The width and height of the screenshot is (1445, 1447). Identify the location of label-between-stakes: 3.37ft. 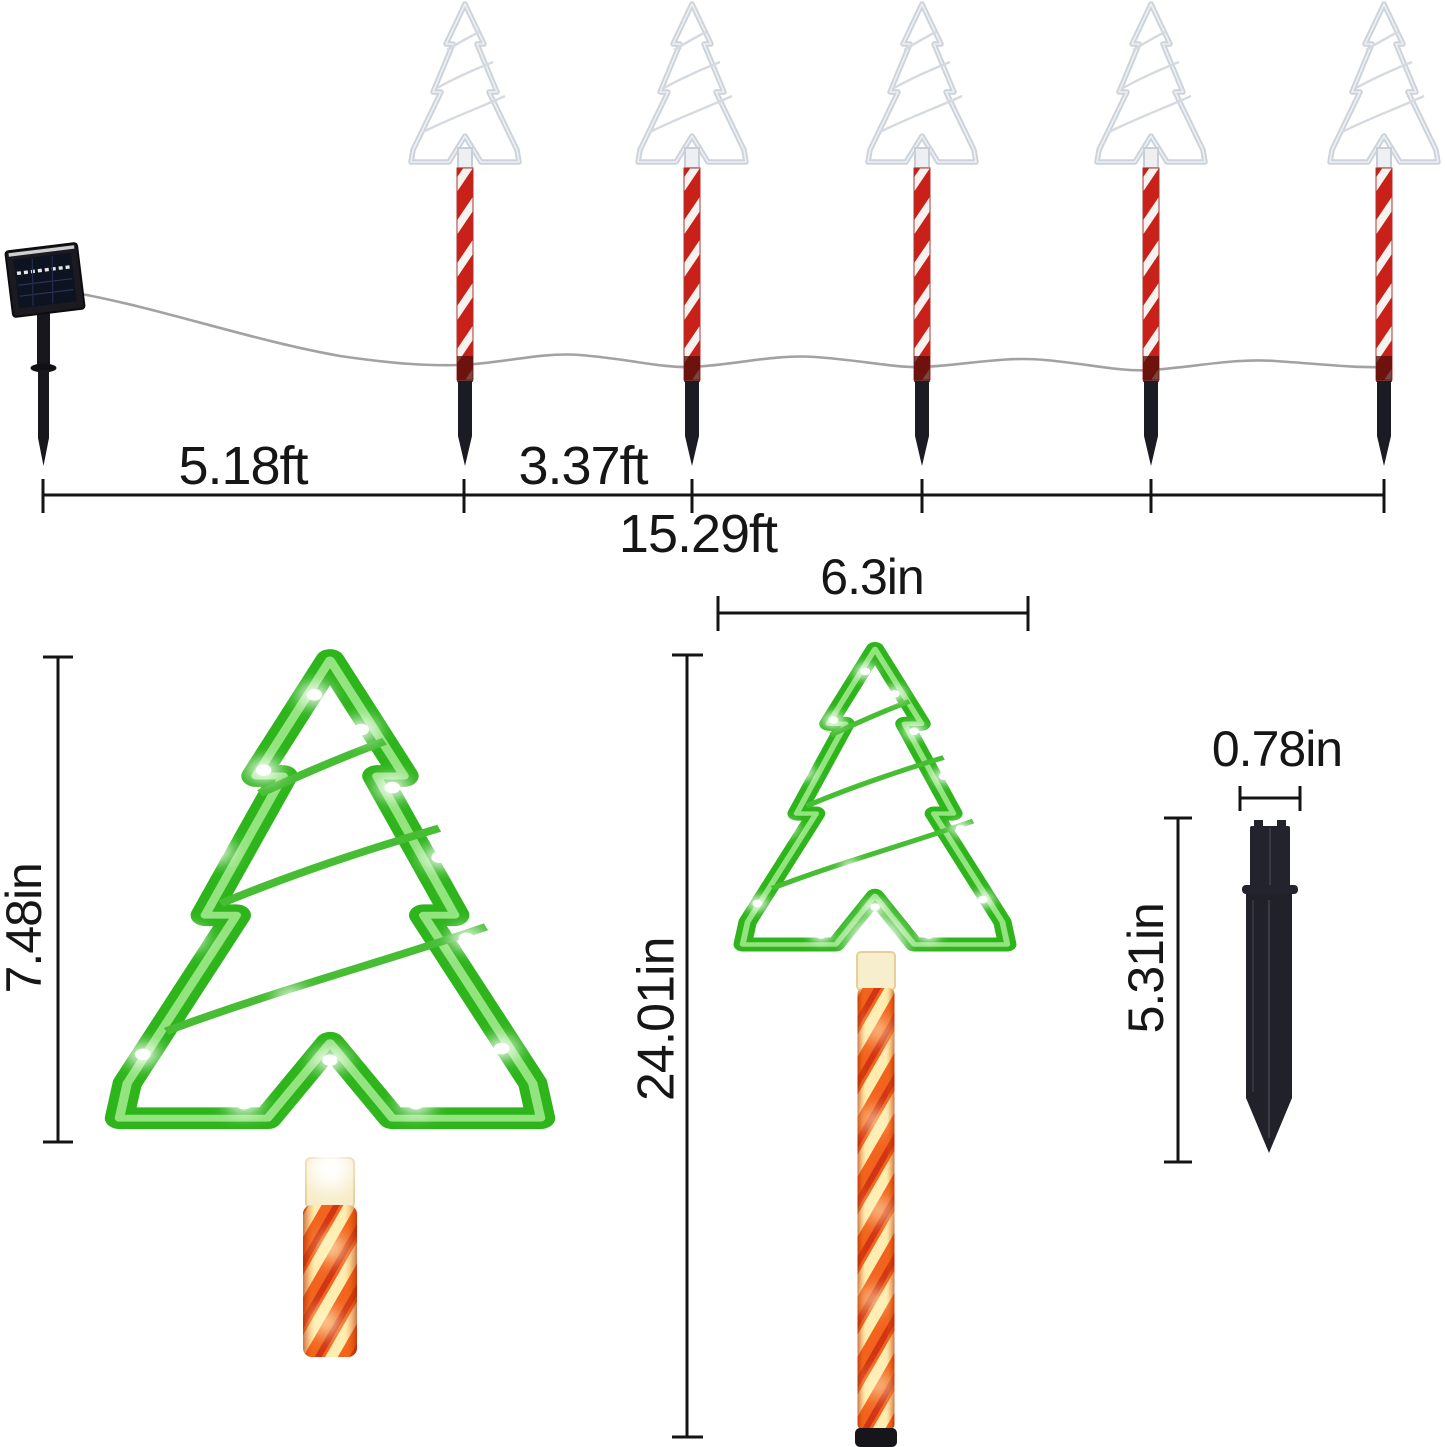
(583, 466).